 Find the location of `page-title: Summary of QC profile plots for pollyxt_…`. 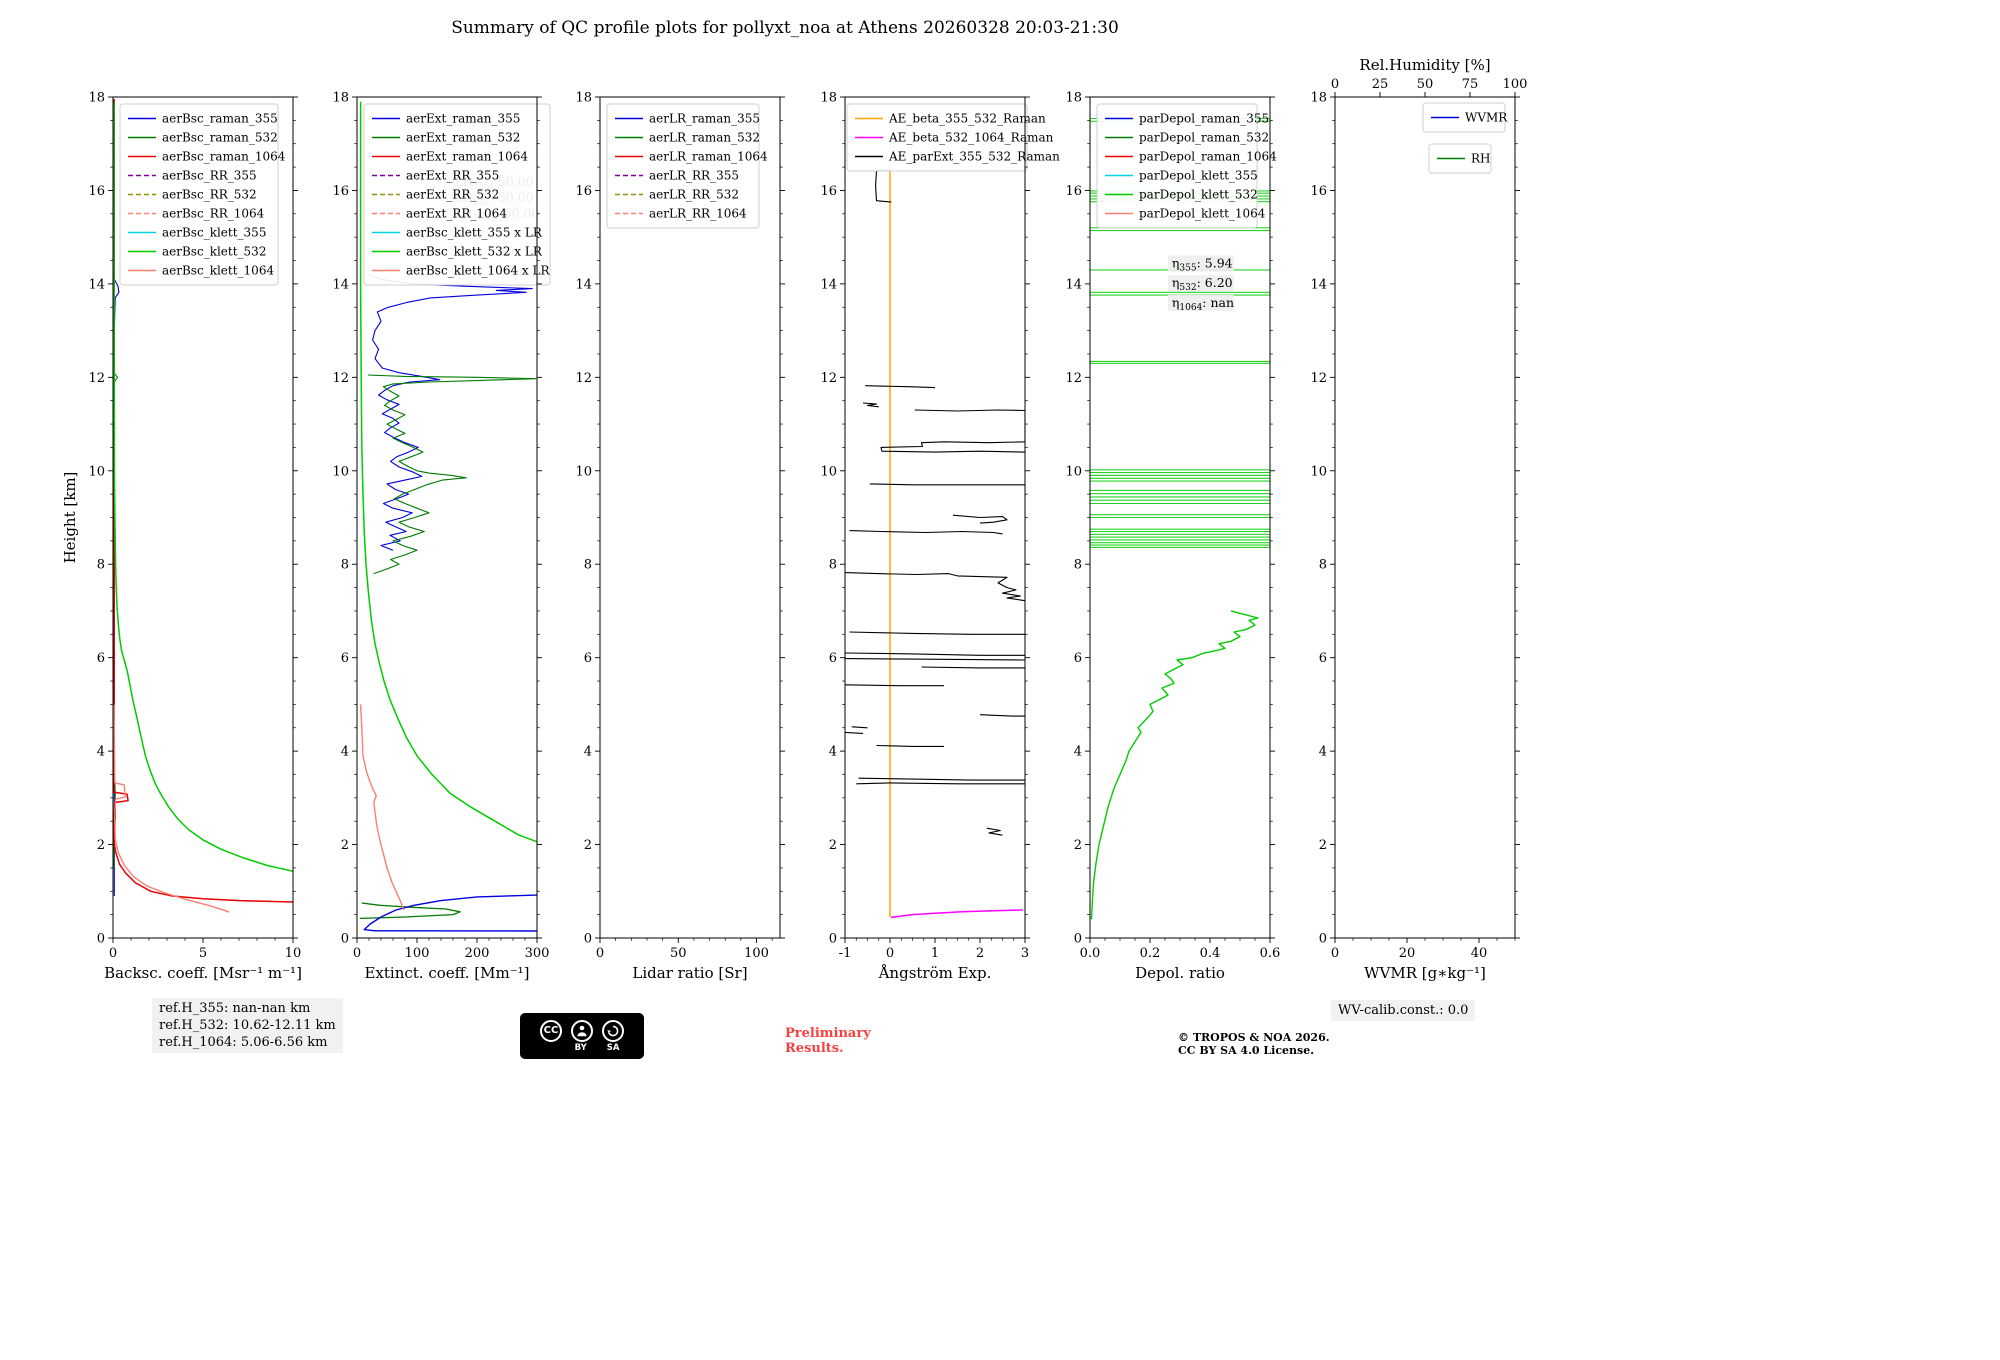

page-title: Summary of QC profile plots for pollyxt_… is located at coordinates (785, 28).